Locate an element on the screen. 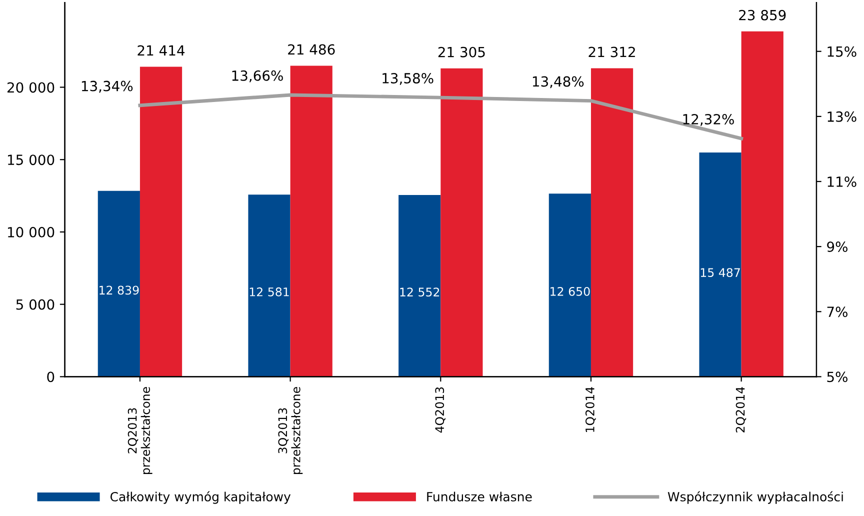 Image resolution: width=864 pixels, height=516 pixels. legend-label: Całkowity wymóg kapitałowy is located at coordinates (200, 497).